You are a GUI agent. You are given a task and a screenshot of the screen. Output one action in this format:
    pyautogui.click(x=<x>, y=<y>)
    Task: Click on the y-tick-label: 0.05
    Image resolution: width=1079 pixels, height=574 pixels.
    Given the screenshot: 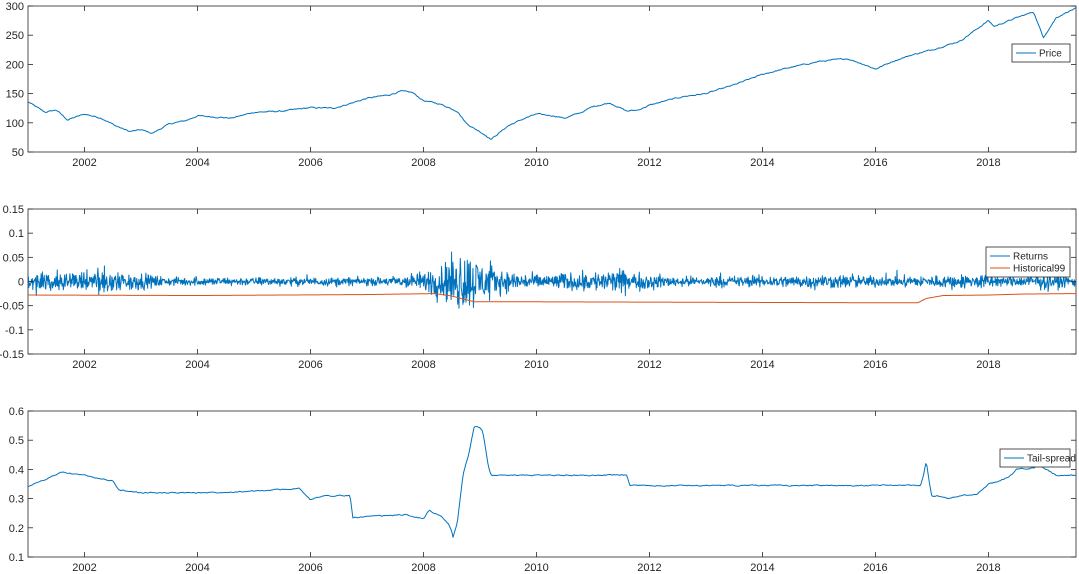 What is the action you would take?
    pyautogui.click(x=13, y=258)
    